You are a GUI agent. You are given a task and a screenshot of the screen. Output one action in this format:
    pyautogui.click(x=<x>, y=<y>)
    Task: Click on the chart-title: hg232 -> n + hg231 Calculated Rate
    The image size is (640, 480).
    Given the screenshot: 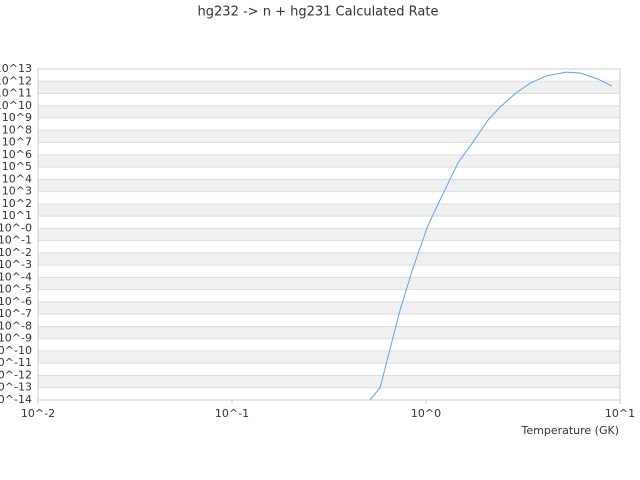 What is the action you would take?
    pyautogui.click(x=318, y=12)
    